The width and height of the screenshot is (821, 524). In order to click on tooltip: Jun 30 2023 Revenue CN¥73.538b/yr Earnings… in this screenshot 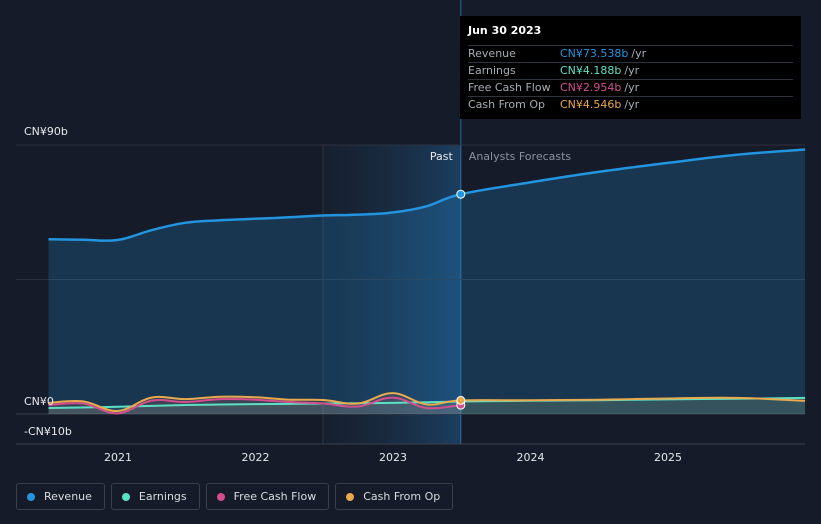, I will do `click(630, 67)`.